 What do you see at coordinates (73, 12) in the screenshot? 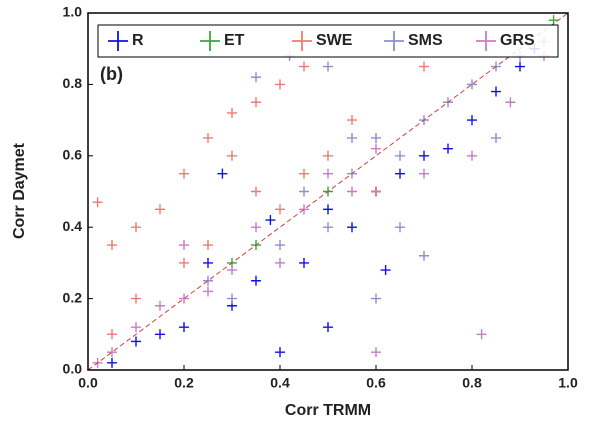
I see `y-tick-label: 1.0` at bounding box center [73, 12].